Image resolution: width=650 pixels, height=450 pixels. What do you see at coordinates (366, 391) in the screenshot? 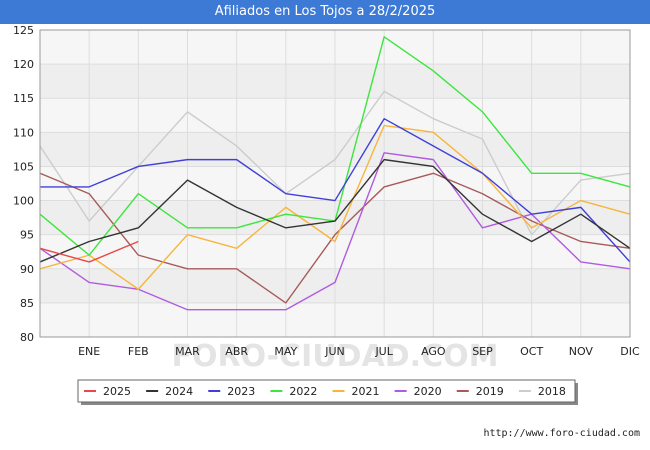
I see `legend-label-2021: 2021` at bounding box center [366, 391].